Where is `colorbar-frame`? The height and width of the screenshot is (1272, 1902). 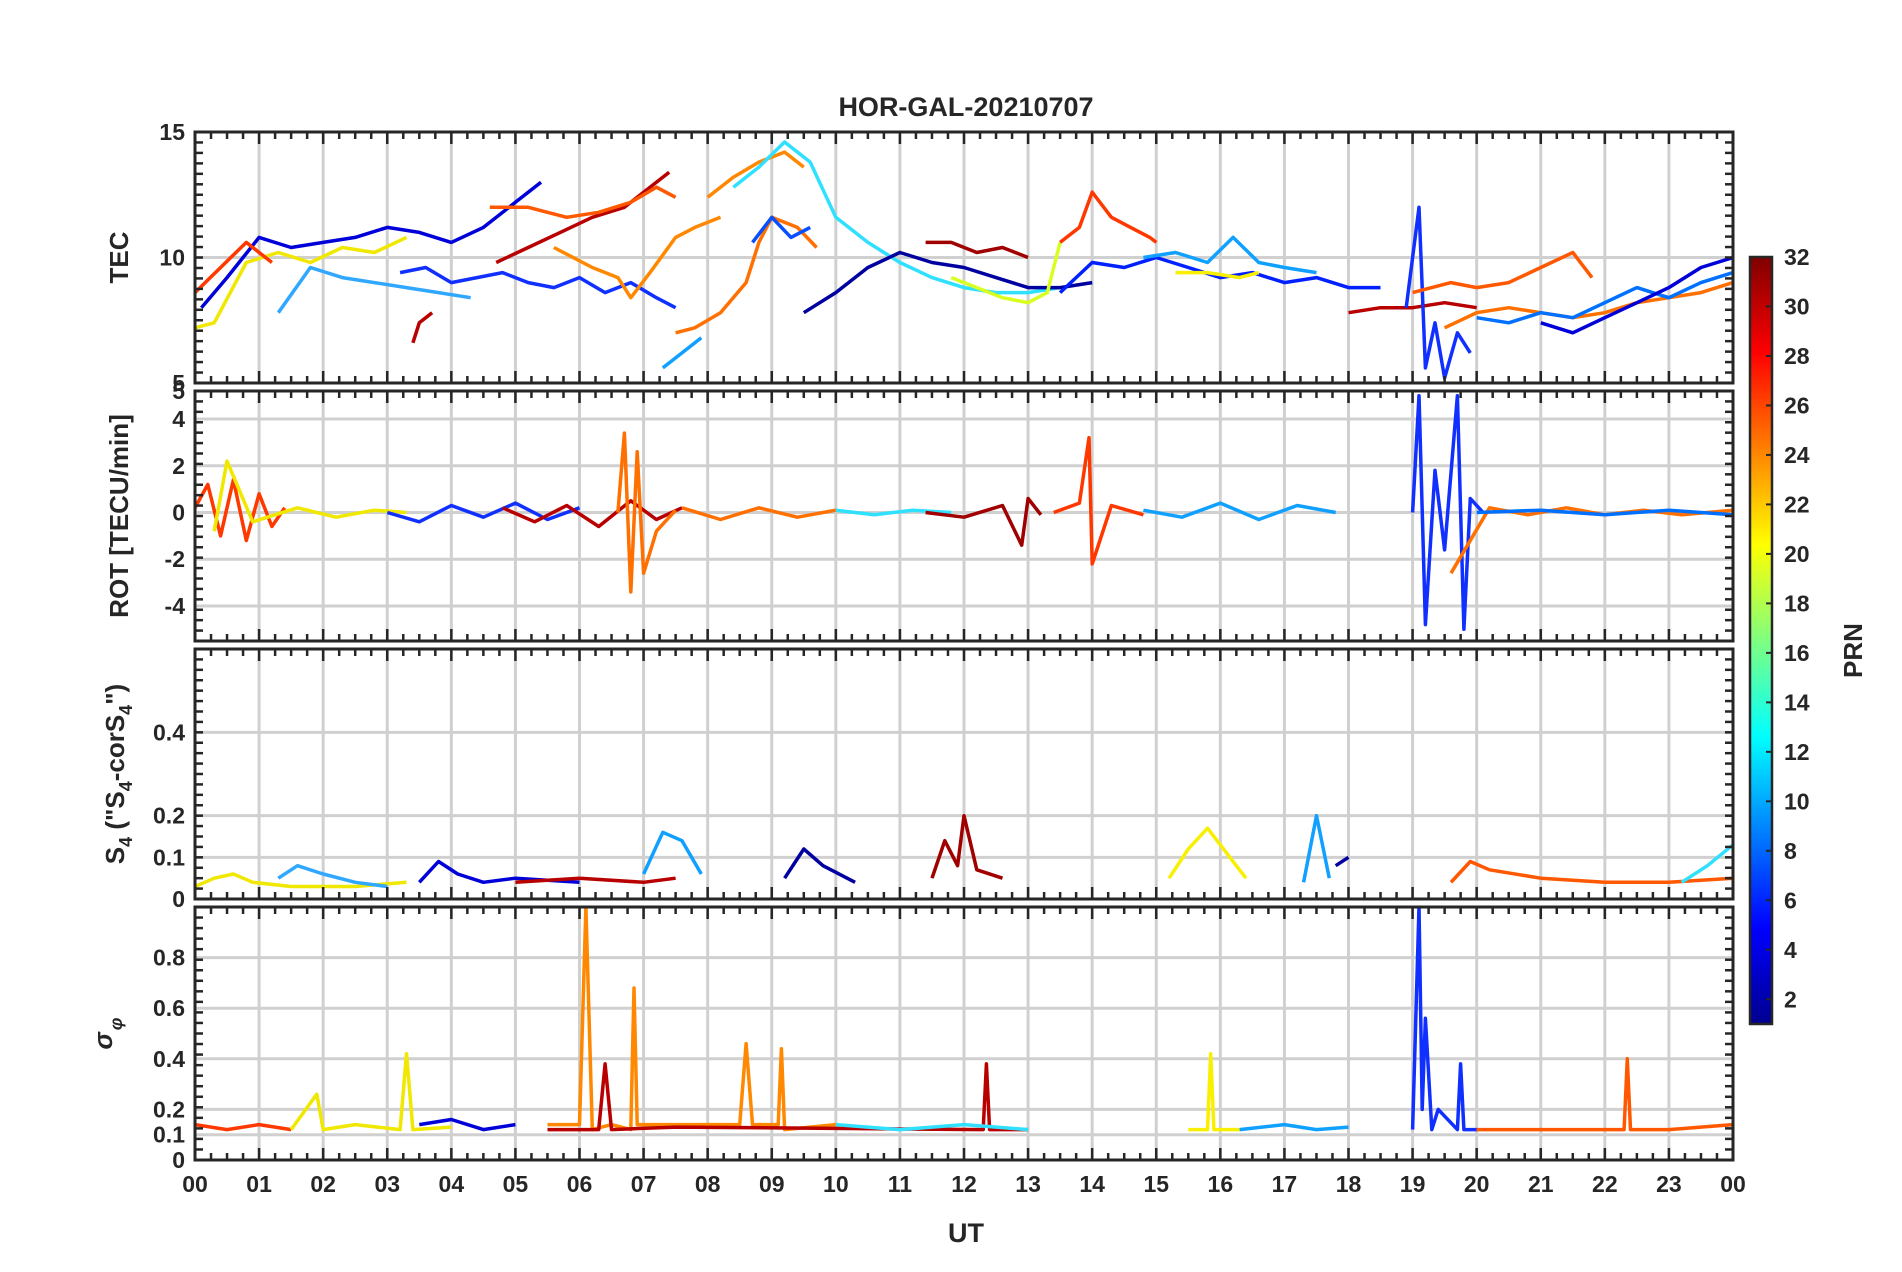 colorbar-frame is located at coordinates (1761, 640).